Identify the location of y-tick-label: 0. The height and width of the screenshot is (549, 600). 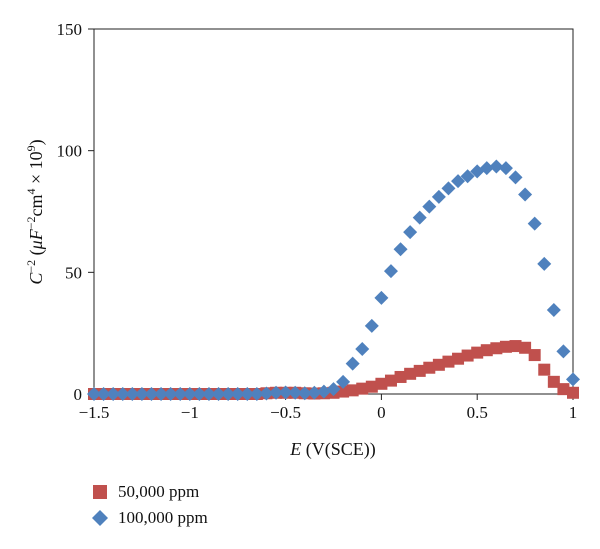
(78, 394).